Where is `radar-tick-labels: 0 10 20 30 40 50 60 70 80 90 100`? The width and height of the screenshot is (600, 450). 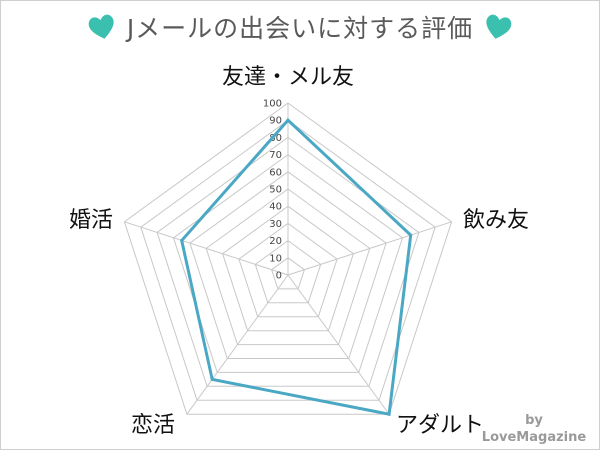 radar-tick-labels: 0 10 20 30 40 50 60 70 80 90 100 is located at coordinates (272, 190).